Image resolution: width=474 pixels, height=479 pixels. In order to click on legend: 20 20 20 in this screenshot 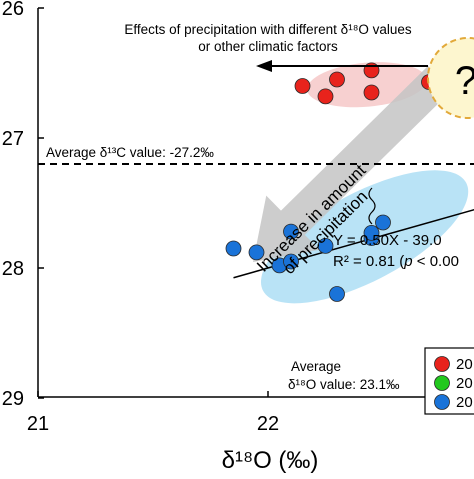, I will do `click(449, 381)`.